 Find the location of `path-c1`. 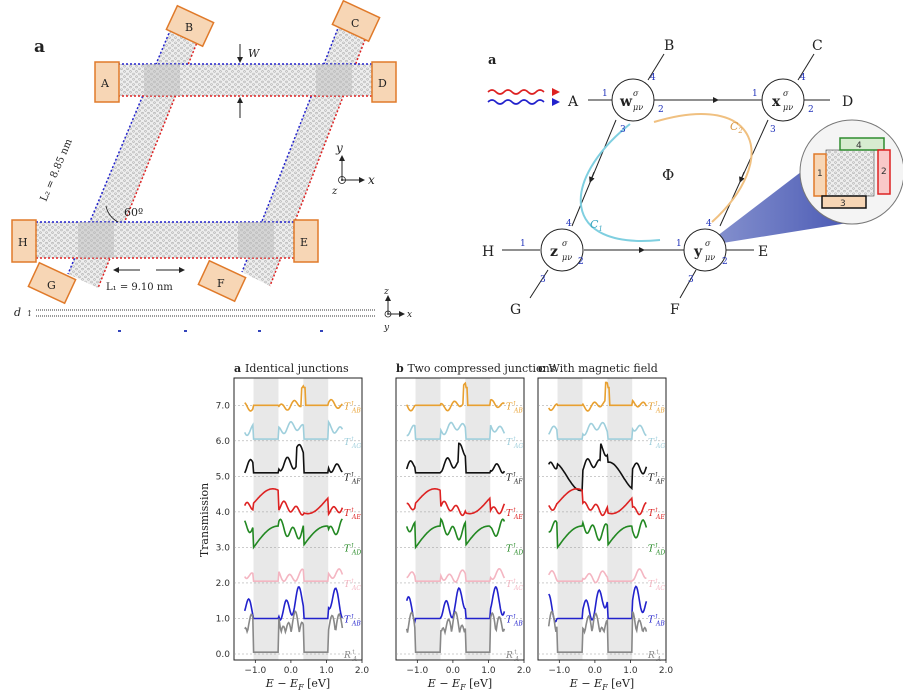

path-c1 is located at coordinates (620, 182).